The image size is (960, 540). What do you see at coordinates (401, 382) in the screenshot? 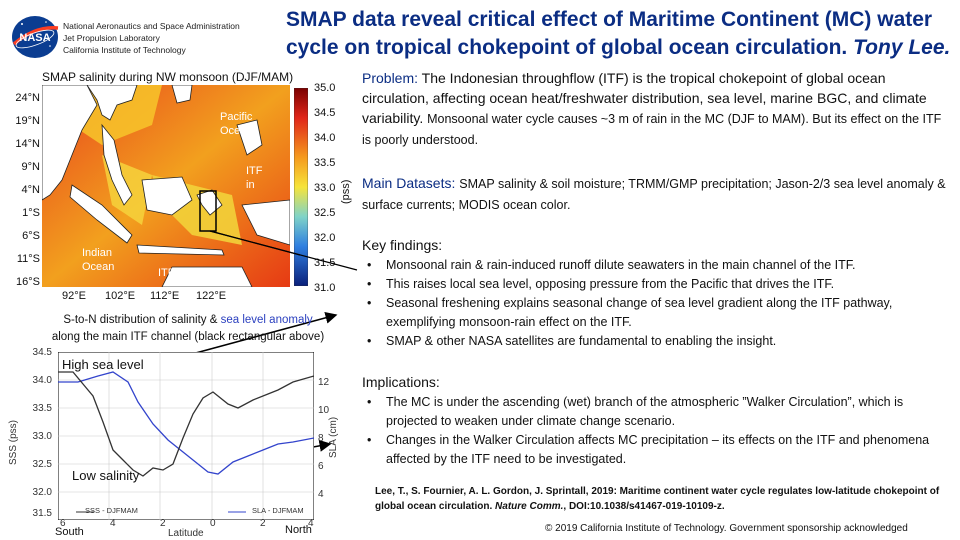
I see `implications-heading: Implications:` at bounding box center [401, 382].